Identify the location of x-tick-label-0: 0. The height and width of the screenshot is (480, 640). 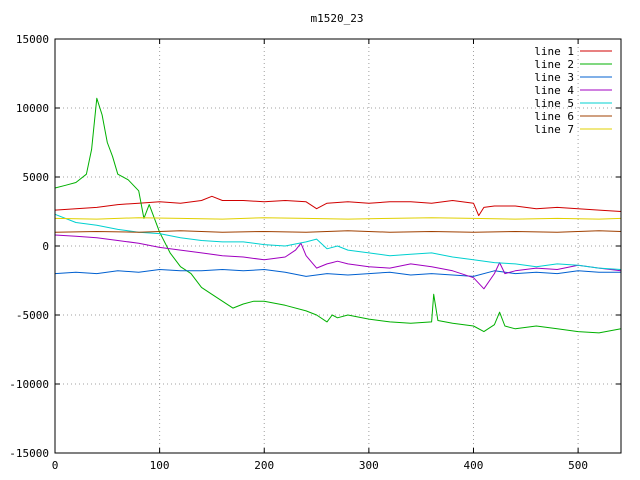
(55, 465).